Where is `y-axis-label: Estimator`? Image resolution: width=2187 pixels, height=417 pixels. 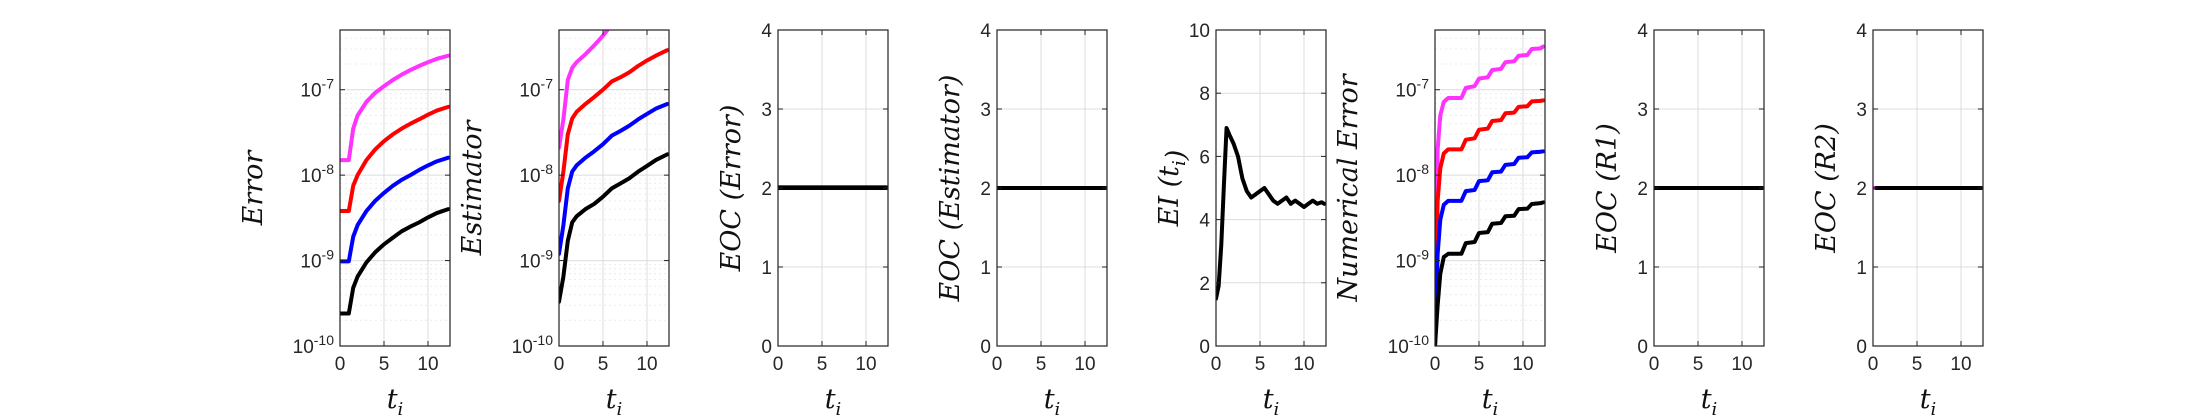 y-axis-label: Estimator is located at coordinates (472, 188).